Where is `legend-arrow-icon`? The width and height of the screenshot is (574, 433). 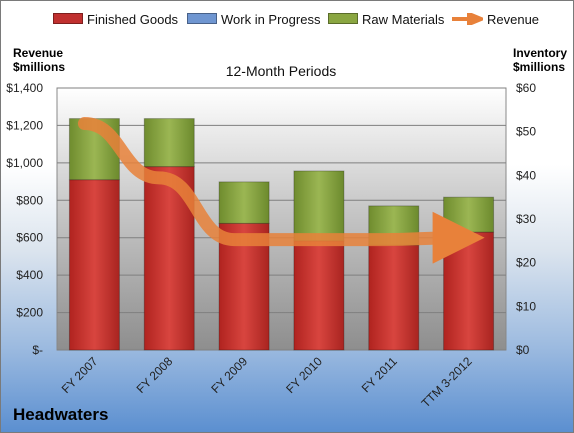 legend-arrow-icon is located at coordinates (467, 19).